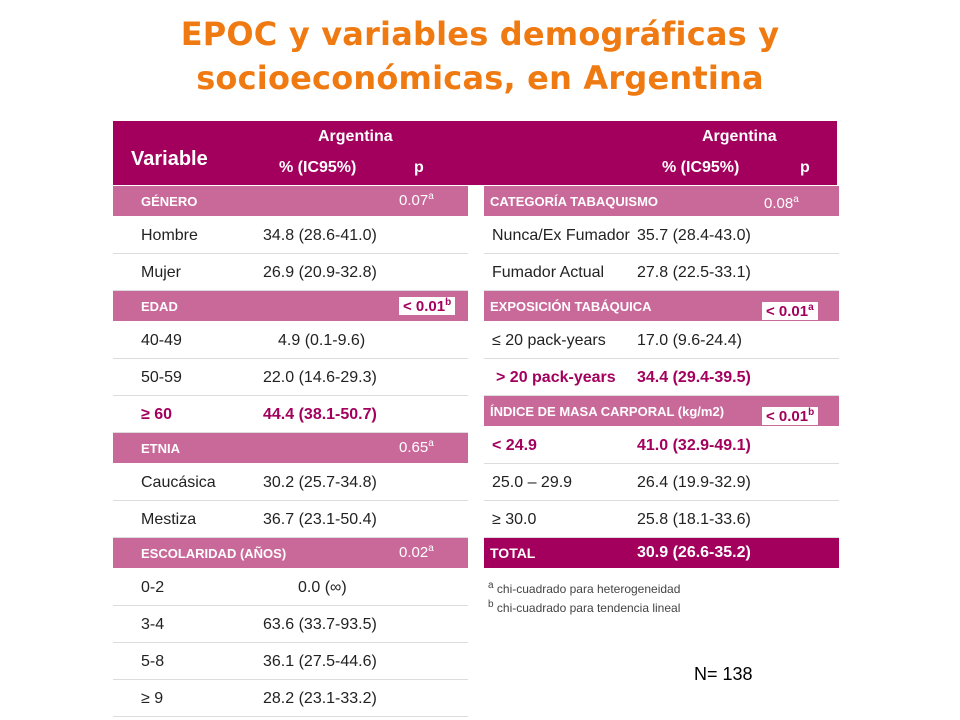 The image size is (960, 720). What do you see at coordinates (480, 34) in the screenshot?
I see `title-line-1: EPOC y variables demográficas y` at bounding box center [480, 34].